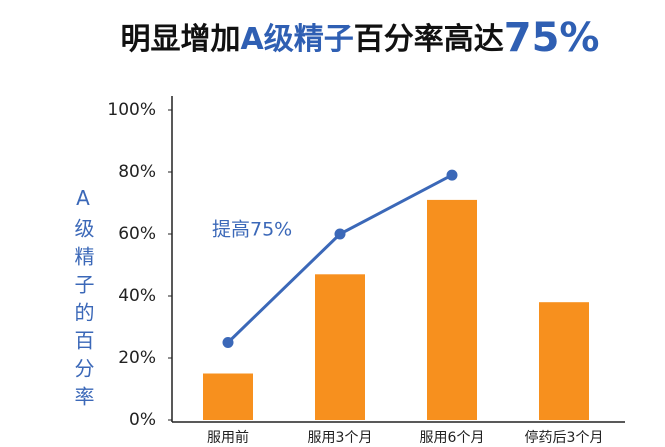  What do you see at coordinates (297, 39) in the screenshot?
I see `title-part: A级精子` at bounding box center [297, 39].